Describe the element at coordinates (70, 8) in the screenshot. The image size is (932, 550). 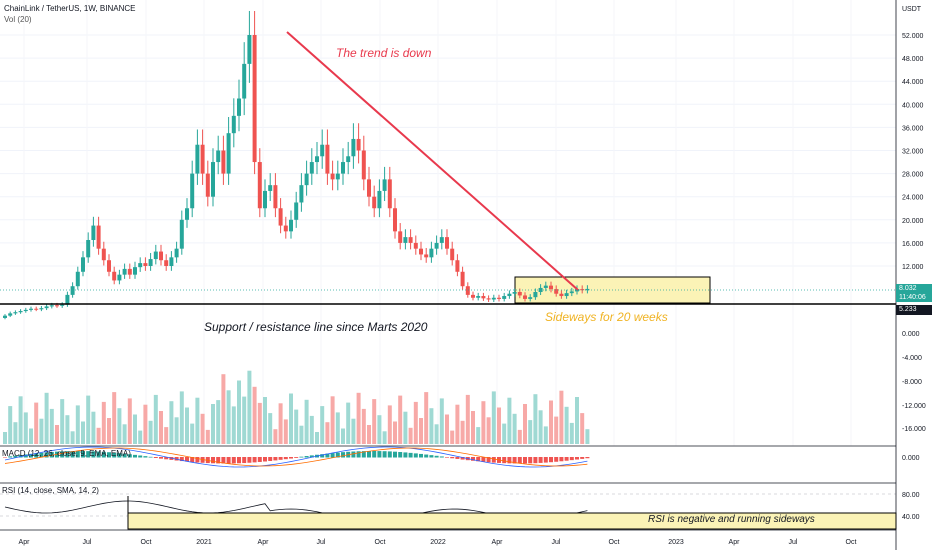
I see `chart-title: ChainLink / TetherUS, 1W, BINANCE` at that location.